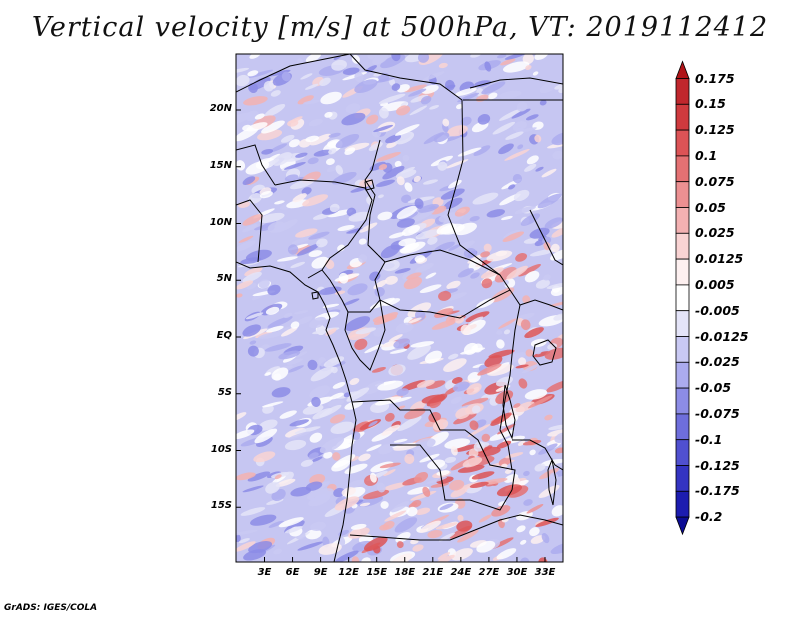 The height and width of the screenshot is (618, 800). What do you see at coordinates (433, 572) in the screenshot?
I see `lon-tick-label: 21E` at bounding box center [433, 572].